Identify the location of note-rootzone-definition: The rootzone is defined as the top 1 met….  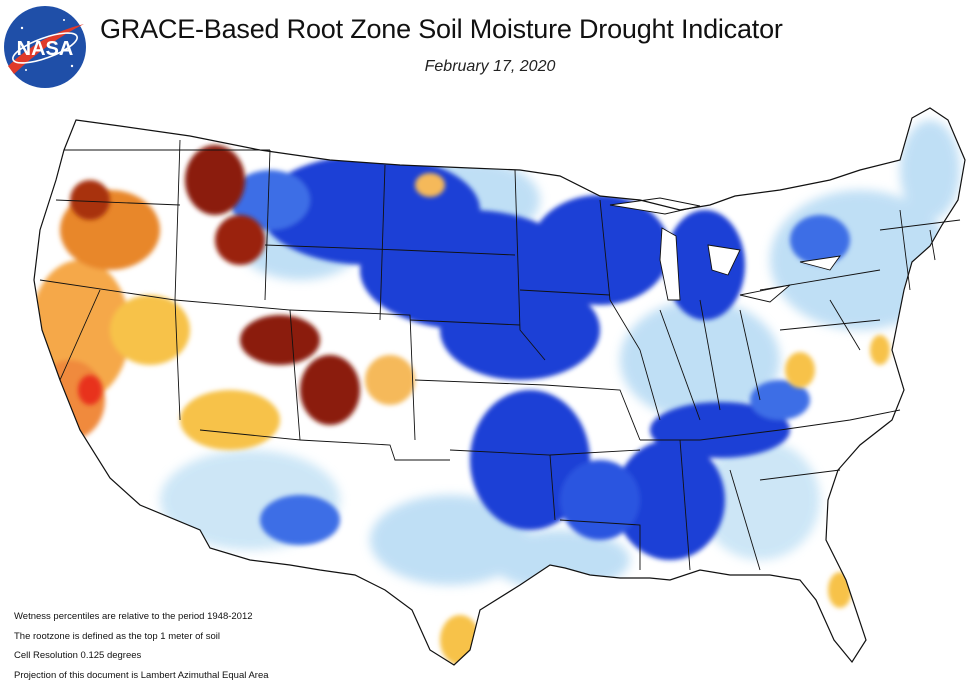
(141, 637).